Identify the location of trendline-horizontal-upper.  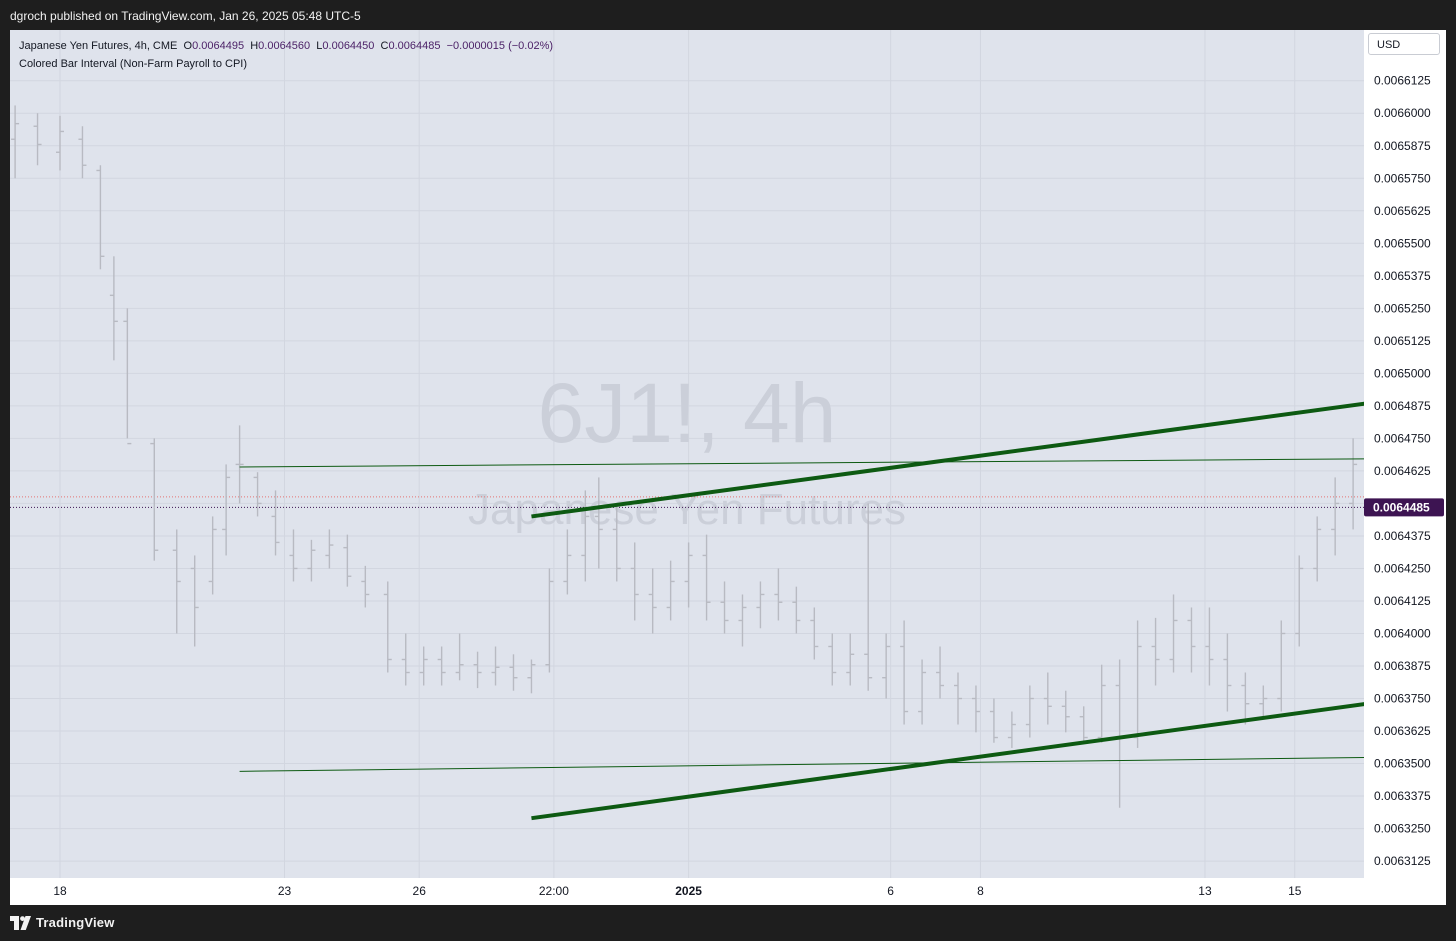
(801, 463).